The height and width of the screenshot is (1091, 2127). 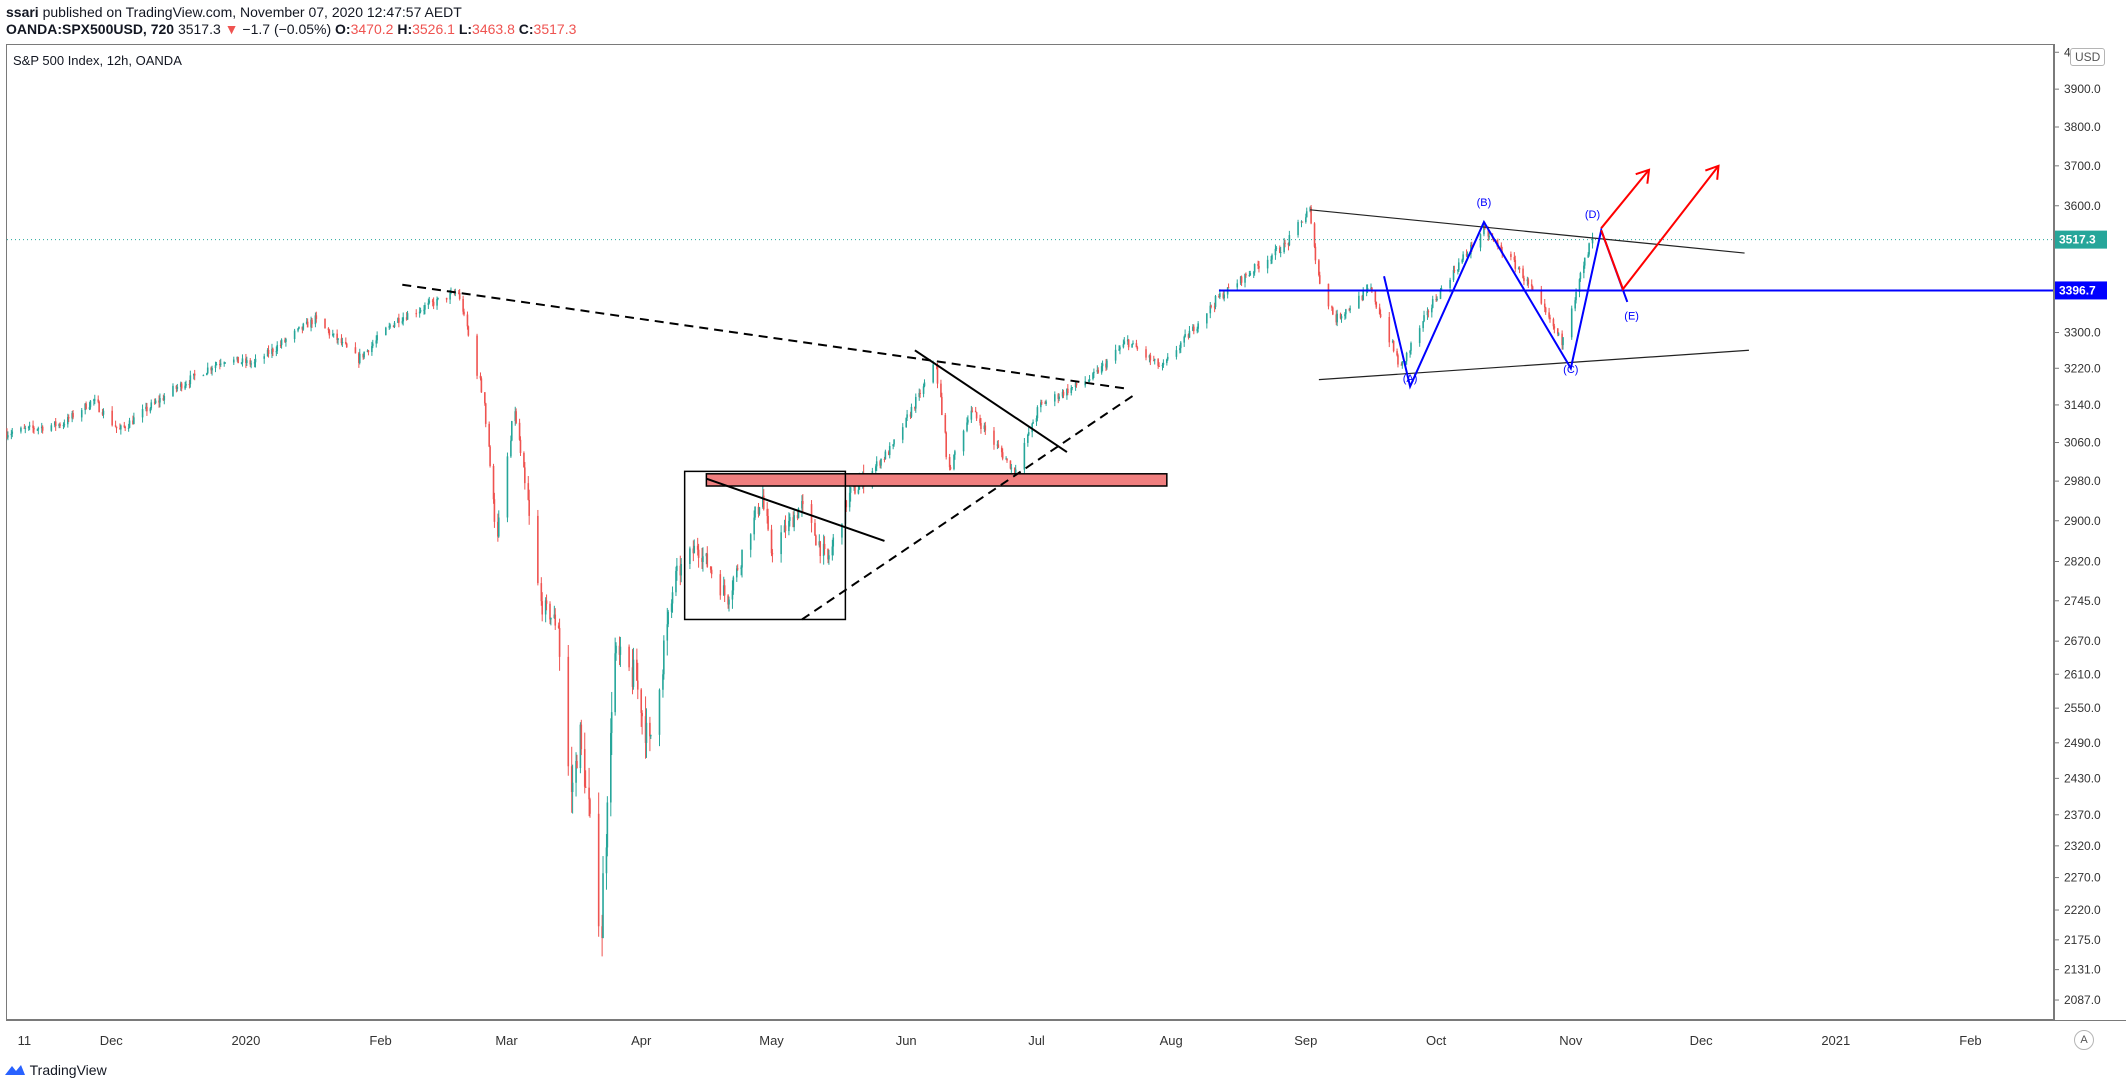 I want to click on y-tick-label: 2745.0, so click(x=2082, y=601).